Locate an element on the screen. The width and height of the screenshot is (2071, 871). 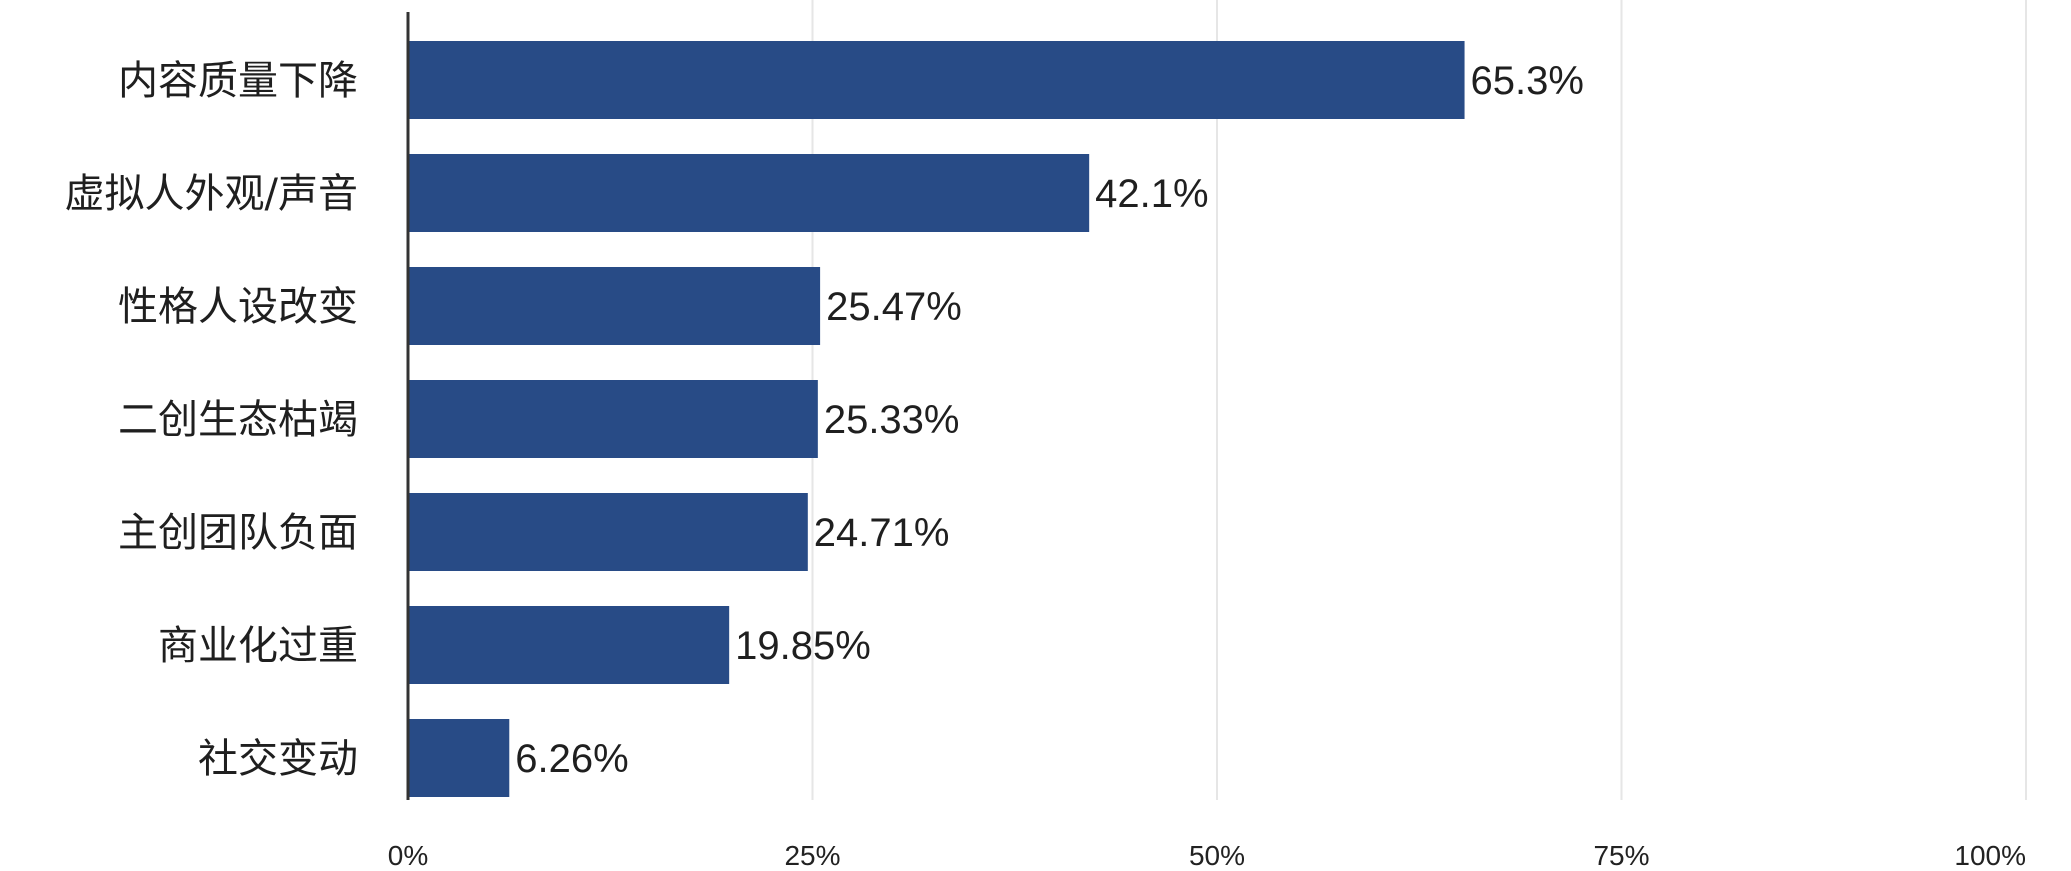
x-tick-label-25: 25% is located at coordinates (812, 855).